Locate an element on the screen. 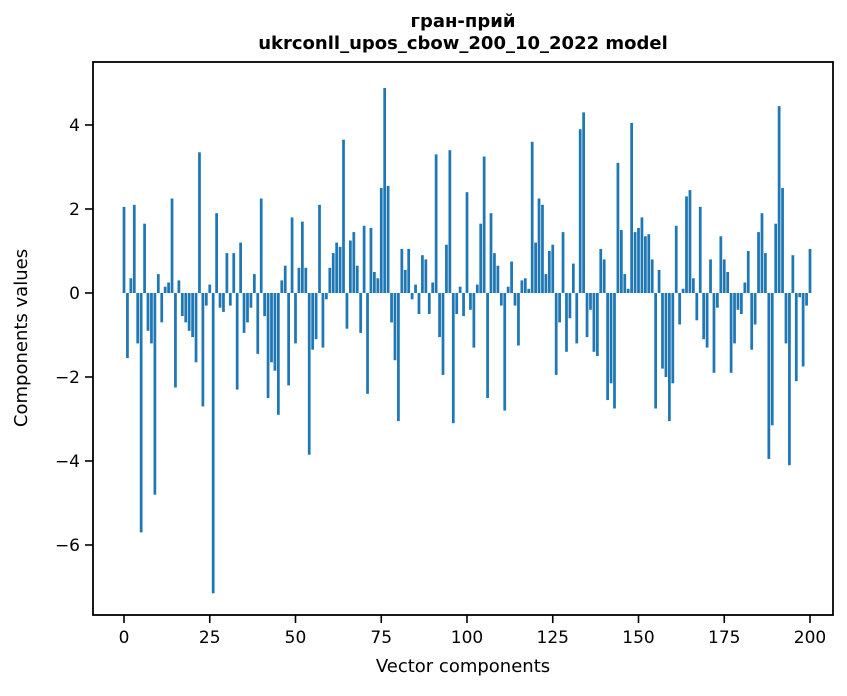  y-axis-ticks: 4 2 0 −2 −4 −6 is located at coordinates (74, 336).